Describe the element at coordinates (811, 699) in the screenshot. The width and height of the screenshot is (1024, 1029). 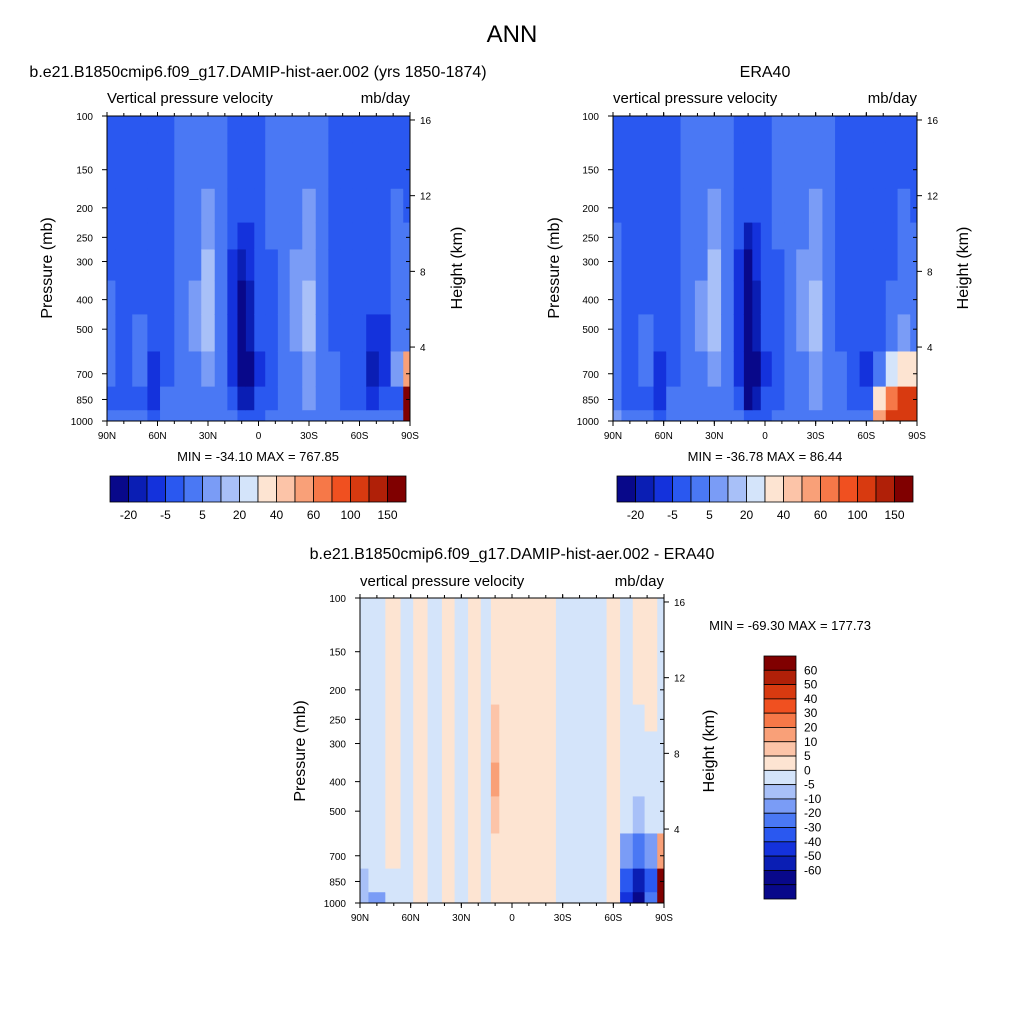
I see `colorbar-label: 40` at that location.